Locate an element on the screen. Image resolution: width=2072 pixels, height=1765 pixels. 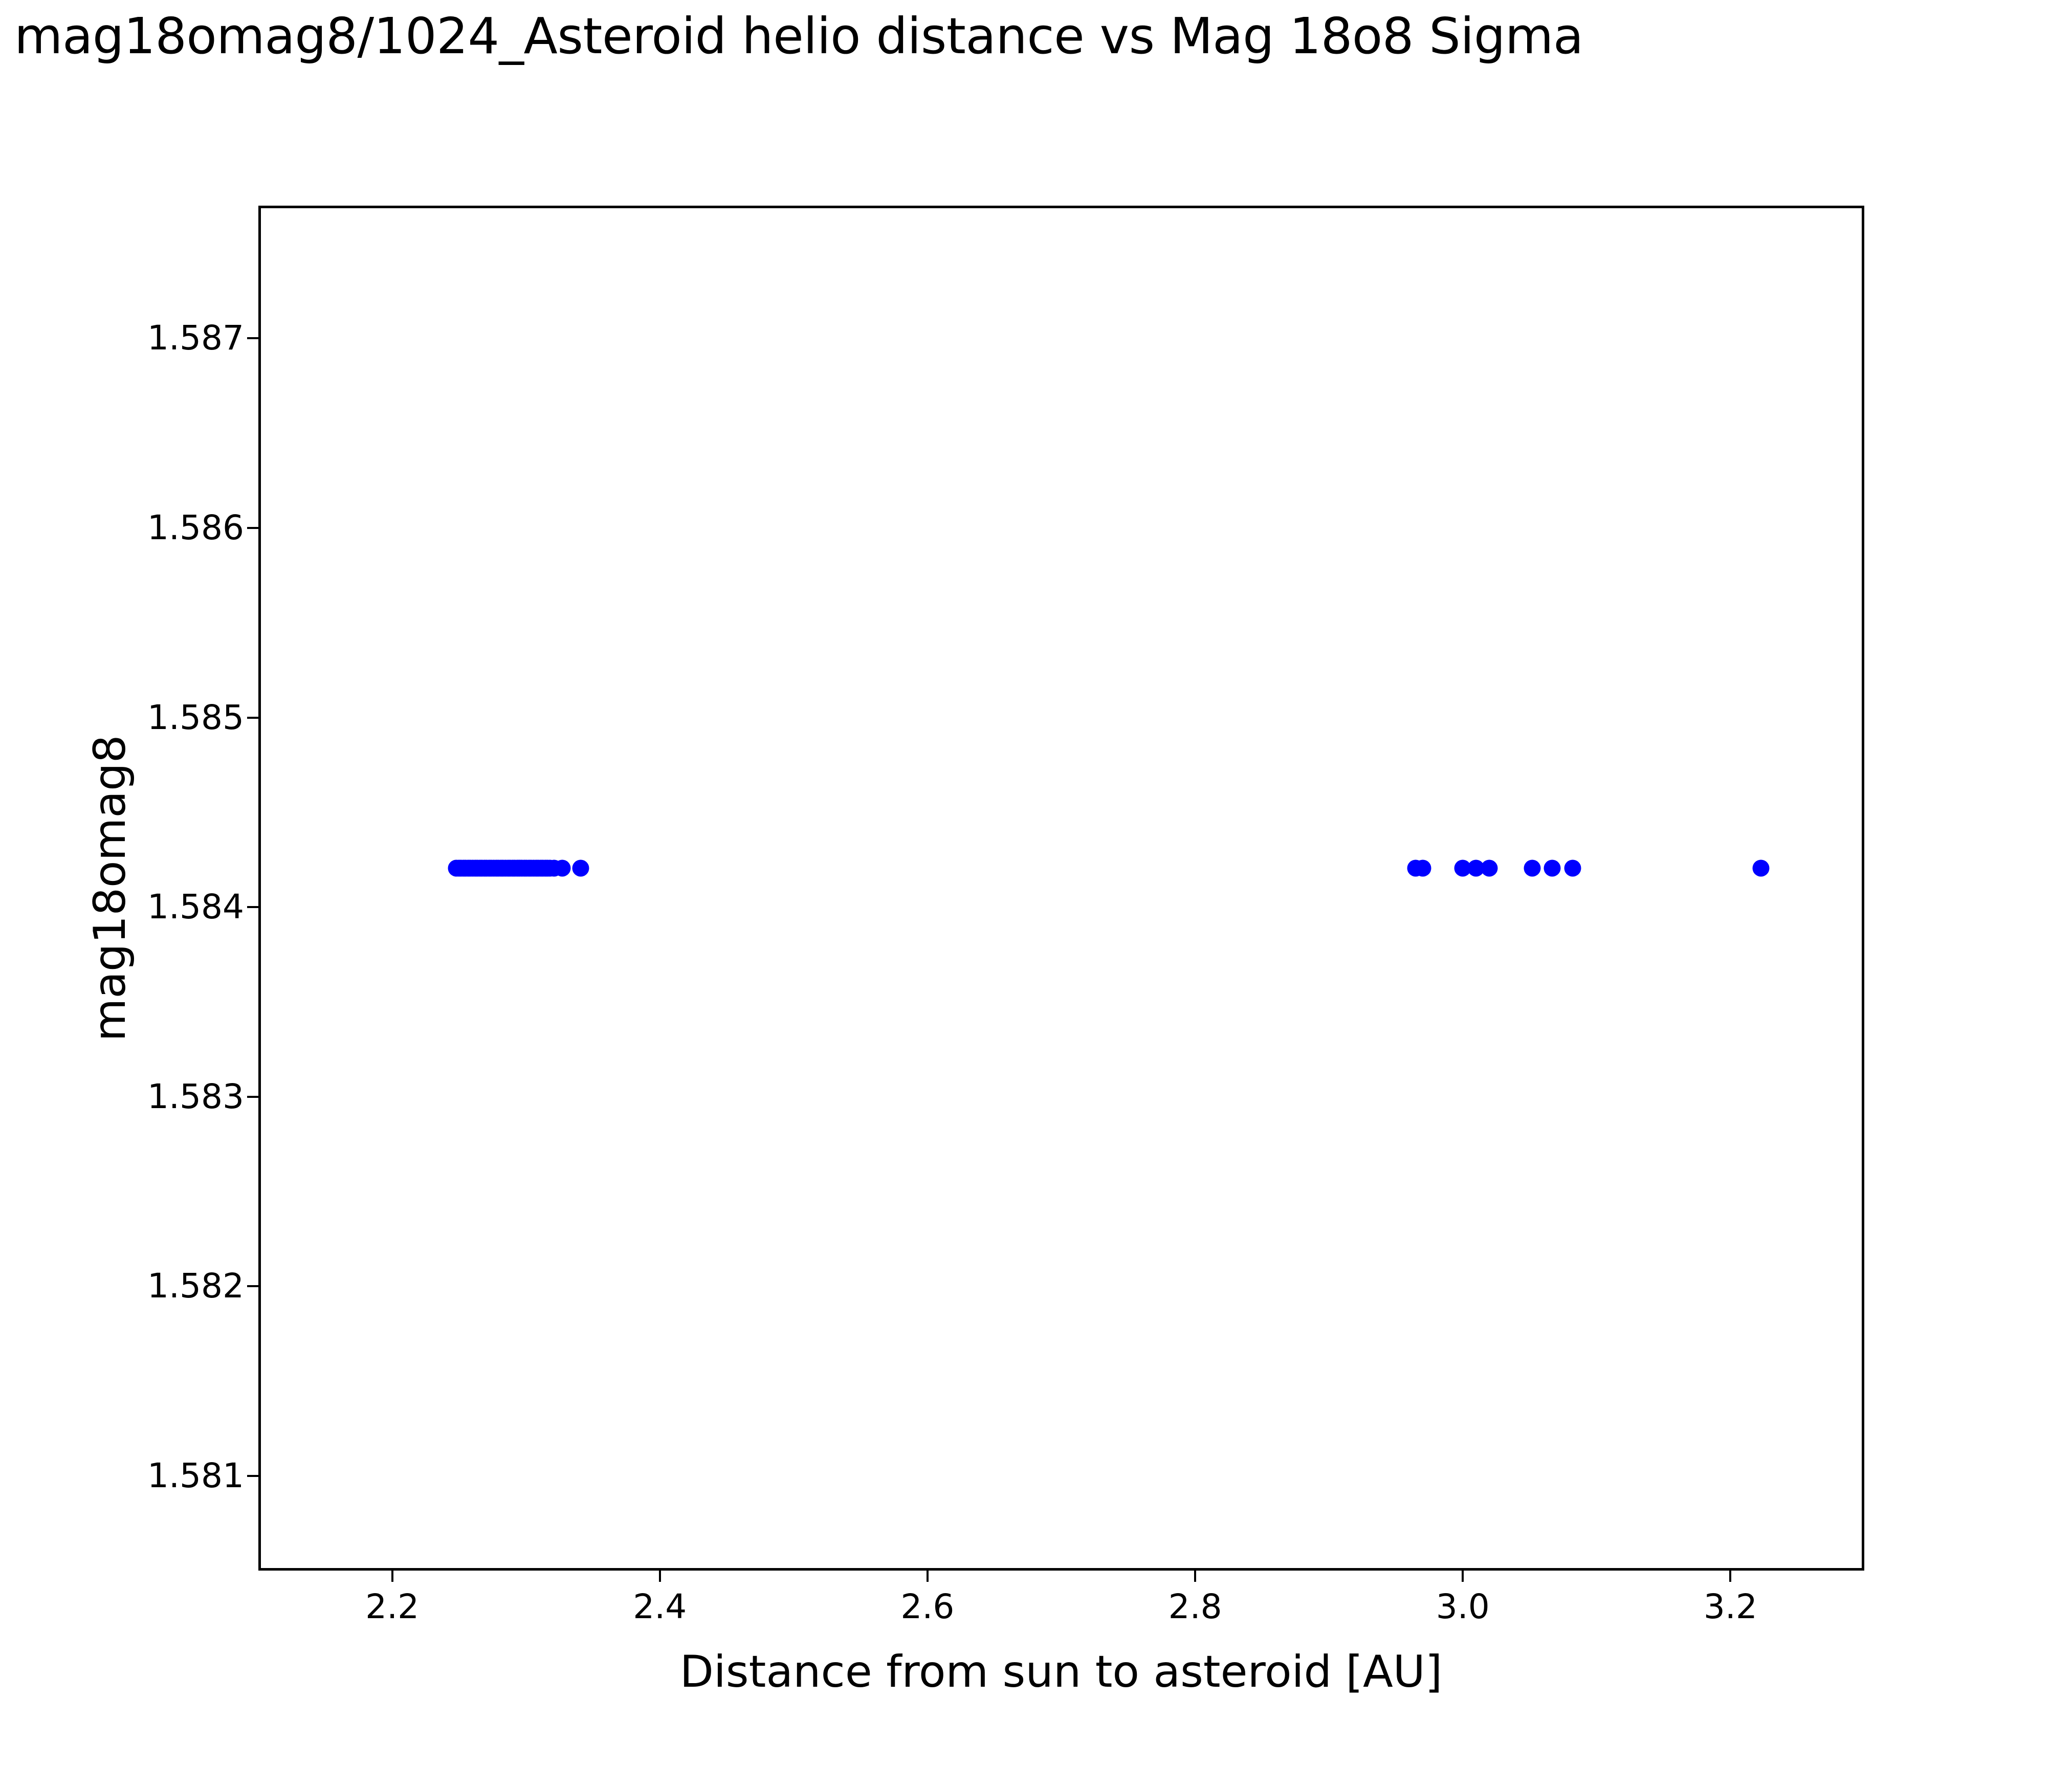
x-axis-tick-label: 3.0 is located at coordinates (1463, 1606).